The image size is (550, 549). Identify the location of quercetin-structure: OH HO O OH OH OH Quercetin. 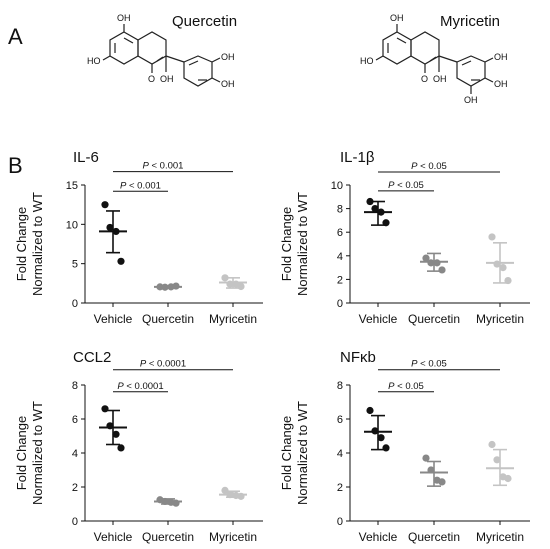
(162, 51).